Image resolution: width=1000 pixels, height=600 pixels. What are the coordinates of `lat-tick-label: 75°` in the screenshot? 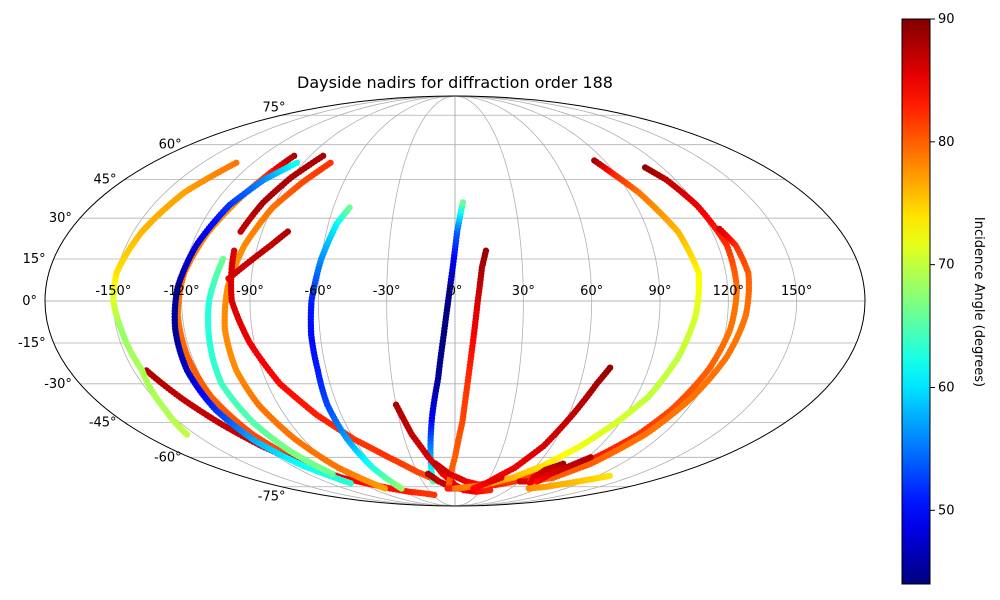 It's located at (273, 107).